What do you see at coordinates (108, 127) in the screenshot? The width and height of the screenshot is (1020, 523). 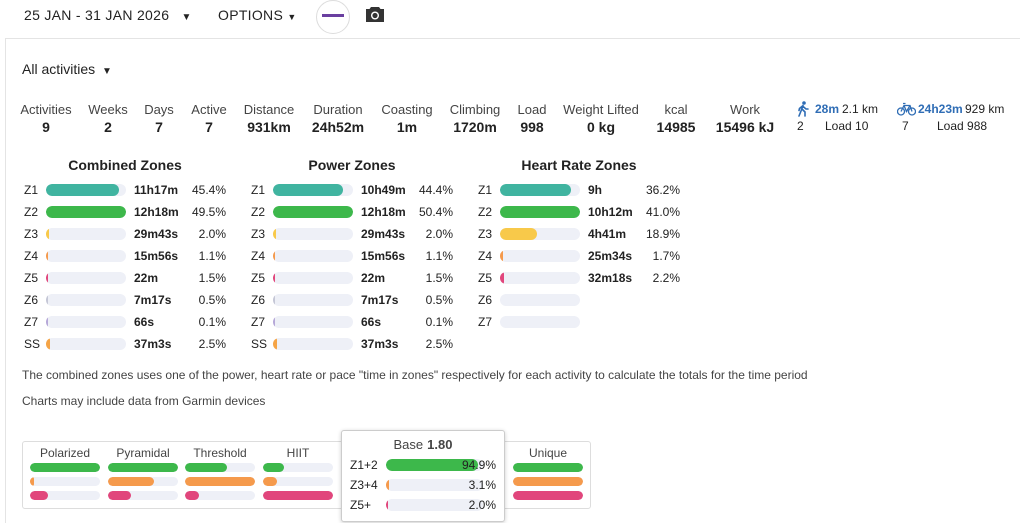 I see `stat-value: 2` at bounding box center [108, 127].